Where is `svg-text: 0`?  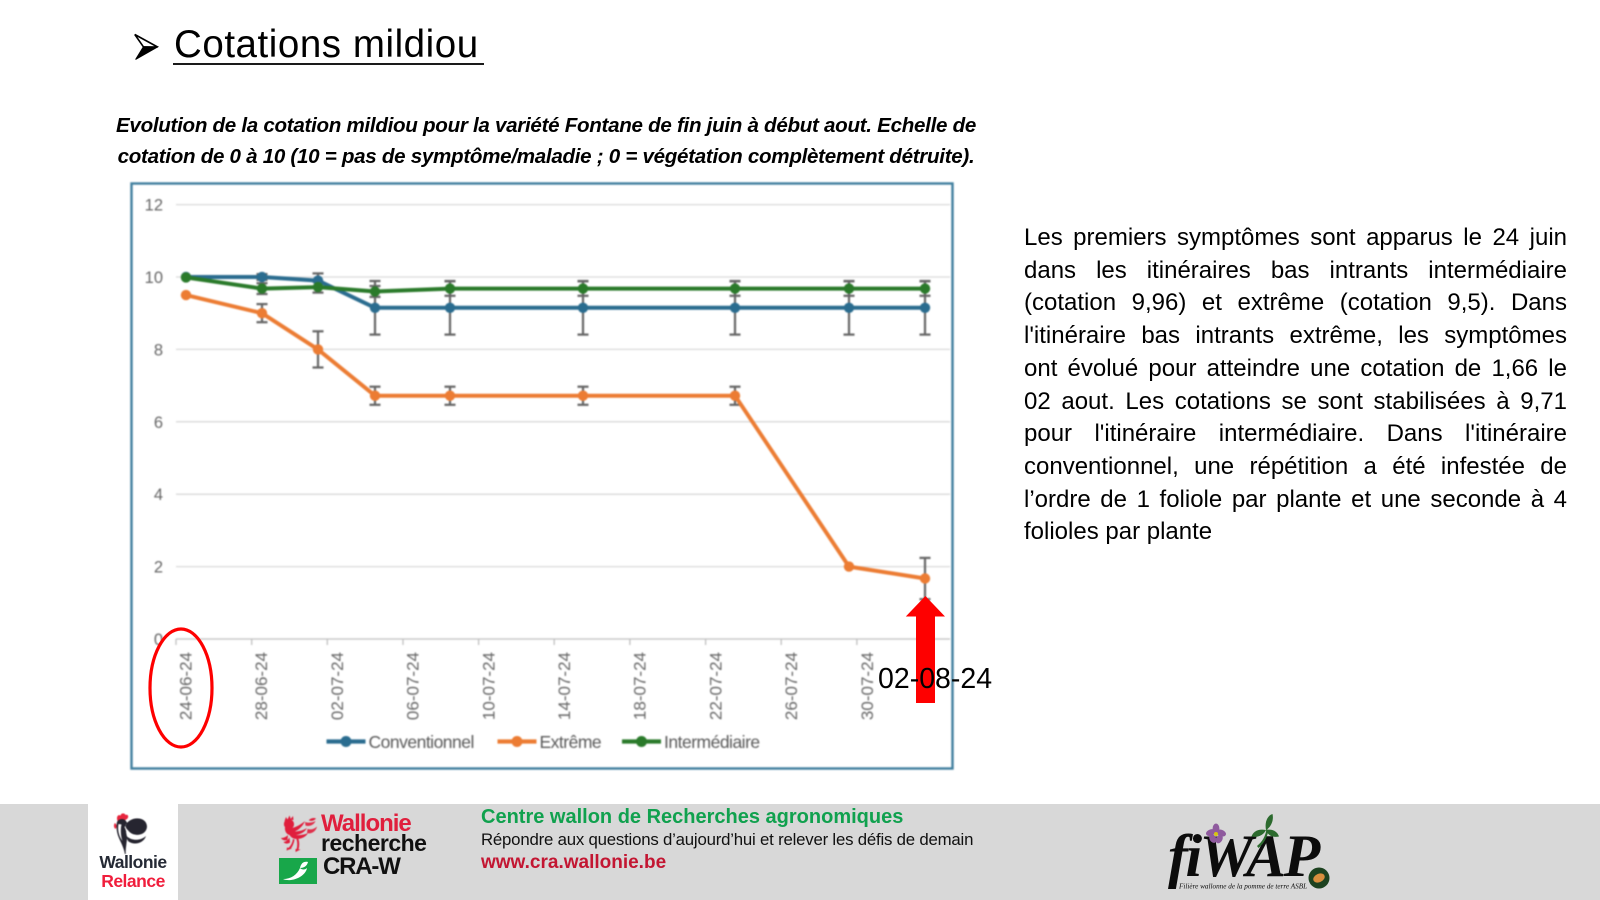
svg-text: 0 is located at coordinates (158, 640).